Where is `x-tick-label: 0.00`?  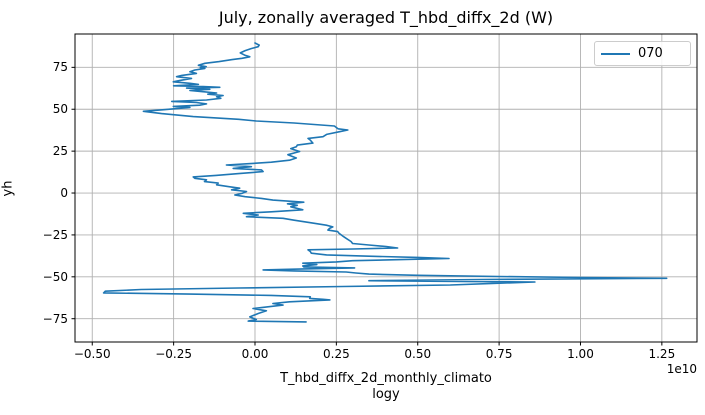 x-tick-label: 0.00 is located at coordinates (255, 354).